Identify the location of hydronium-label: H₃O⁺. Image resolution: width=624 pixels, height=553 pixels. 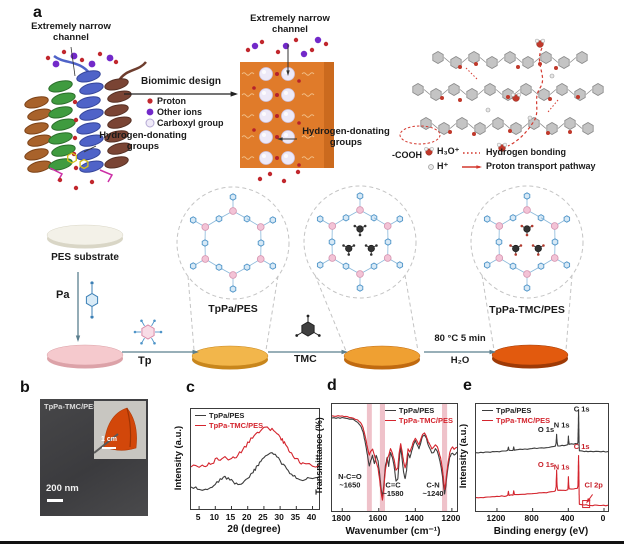
(448, 151).